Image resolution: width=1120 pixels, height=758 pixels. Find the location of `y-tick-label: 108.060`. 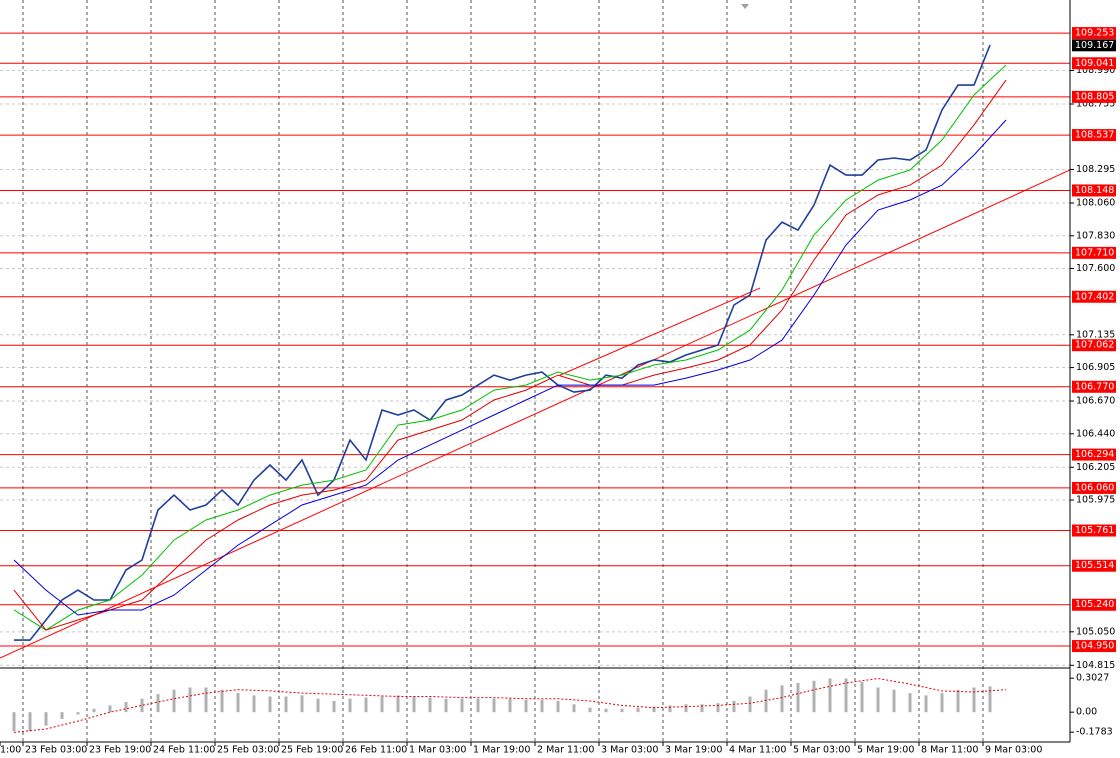

y-tick-label: 108.060 is located at coordinates (1095, 203).